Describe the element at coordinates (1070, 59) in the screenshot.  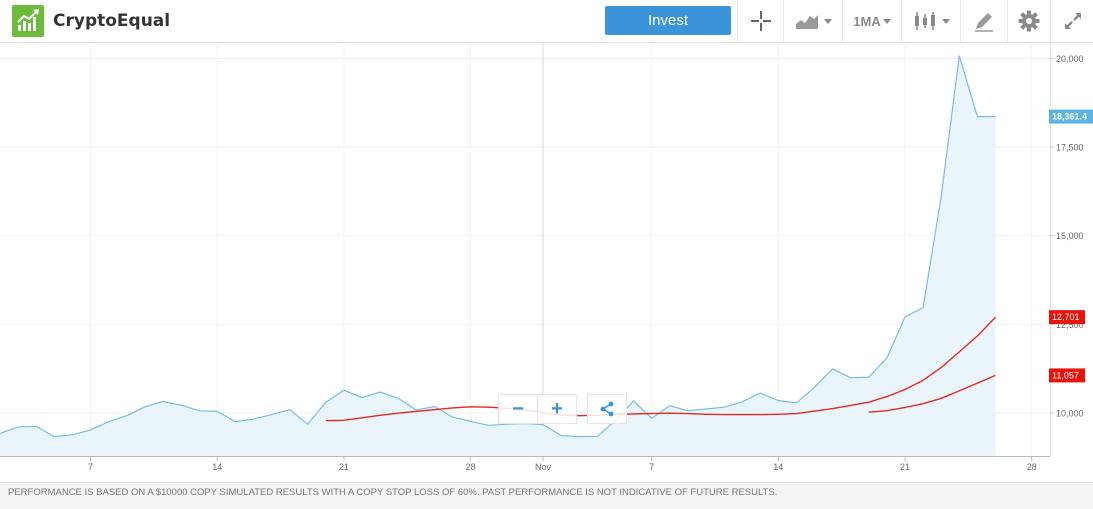
I see `y-tick-label: 20,000` at that location.